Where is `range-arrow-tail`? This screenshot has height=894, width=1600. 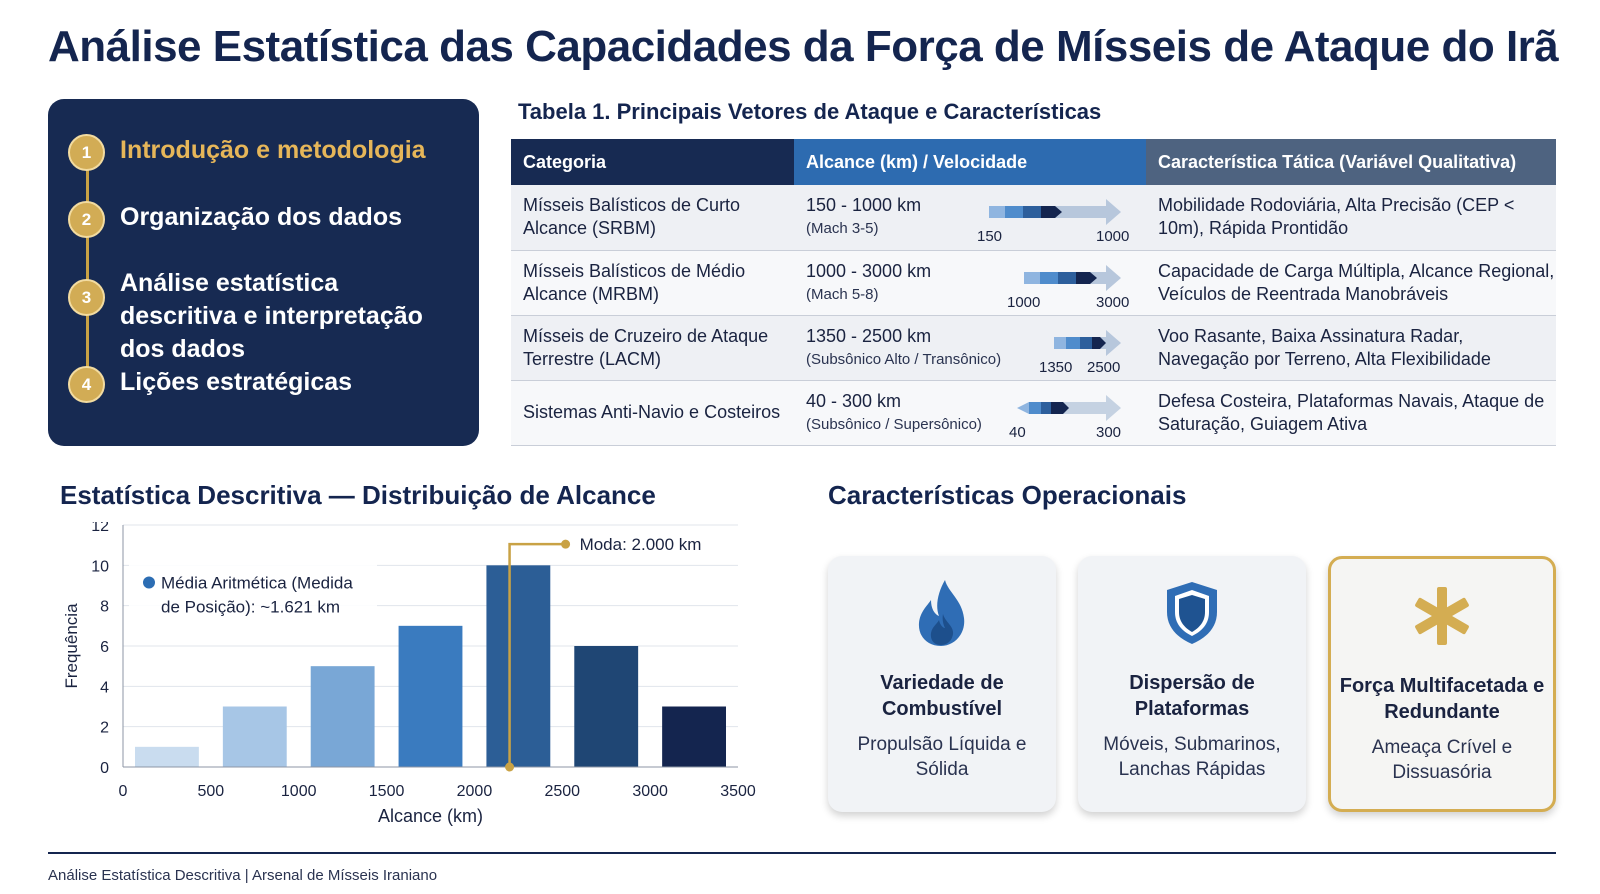 range-arrow-tail is located at coordinates (1023, 407).